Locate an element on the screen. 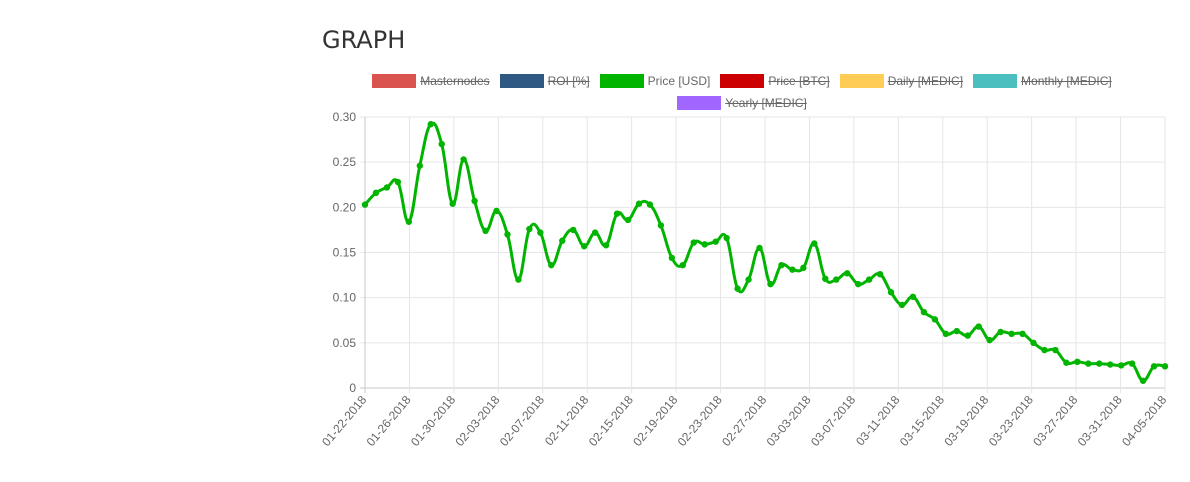 The width and height of the screenshot is (1190, 482). y-tick-label: 0.30 is located at coordinates (345, 117).